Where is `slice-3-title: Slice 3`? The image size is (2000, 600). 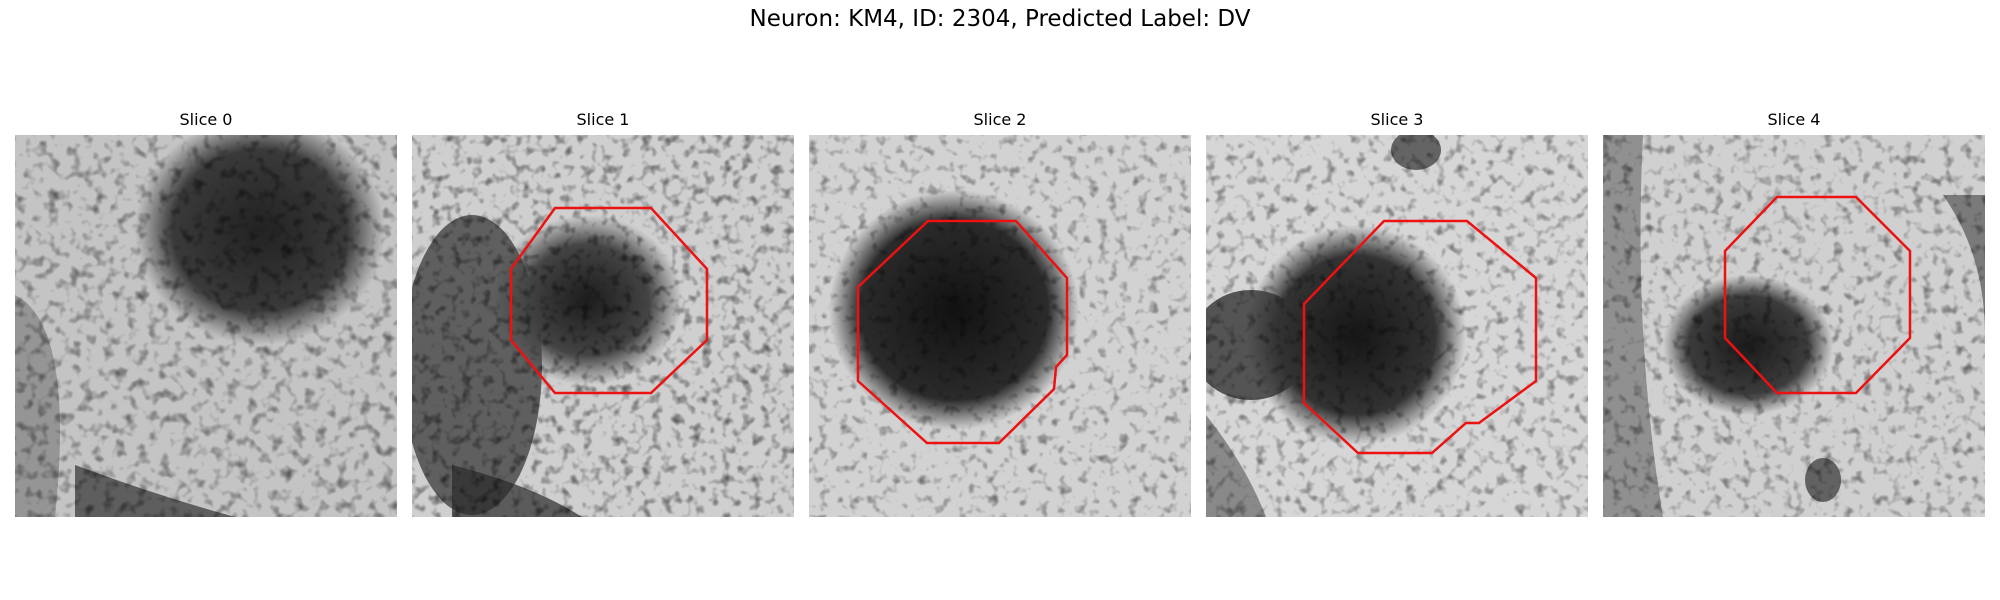
slice-3-title: Slice 3 is located at coordinates (1397, 119).